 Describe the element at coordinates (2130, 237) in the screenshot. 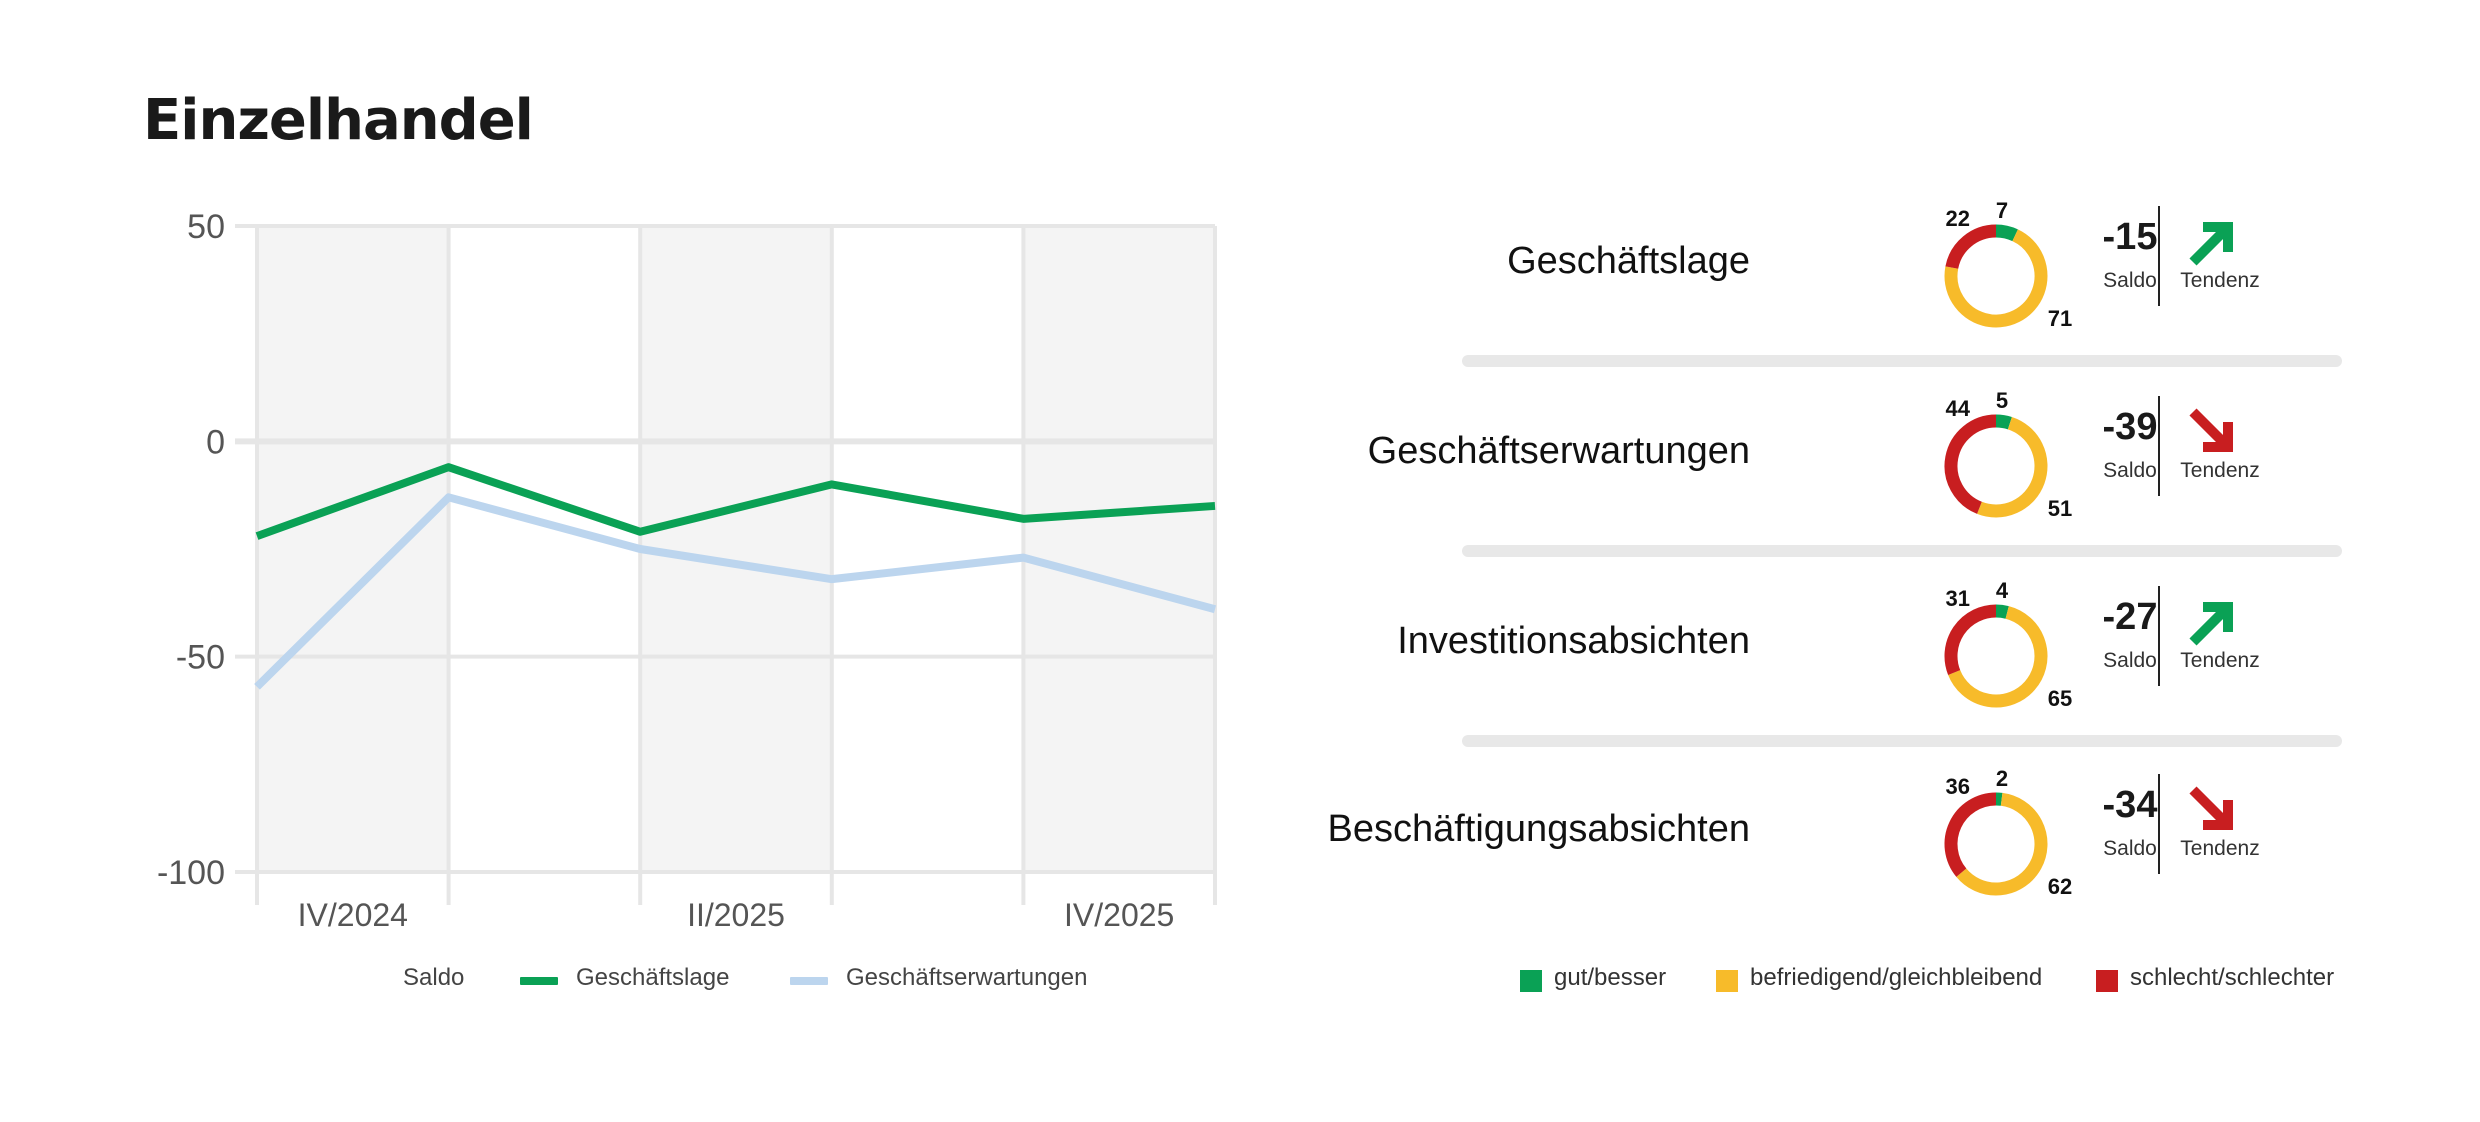

I see `saldo-value: -15` at that location.